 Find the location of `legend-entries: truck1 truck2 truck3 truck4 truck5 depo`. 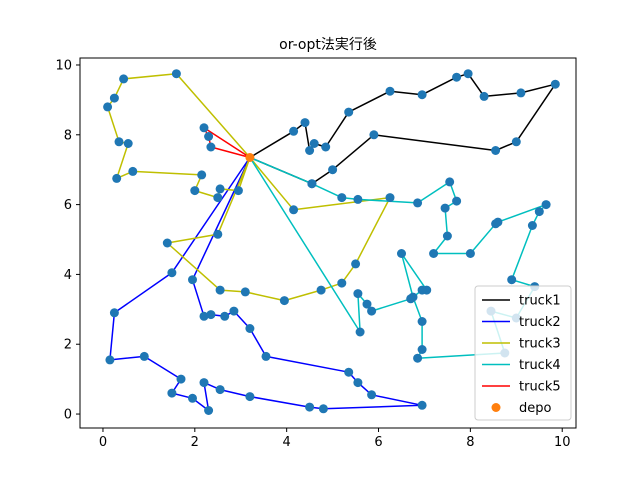

legend-entries: truck1 truck2 truck3 truck4 truck5 depo is located at coordinates (521, 355).